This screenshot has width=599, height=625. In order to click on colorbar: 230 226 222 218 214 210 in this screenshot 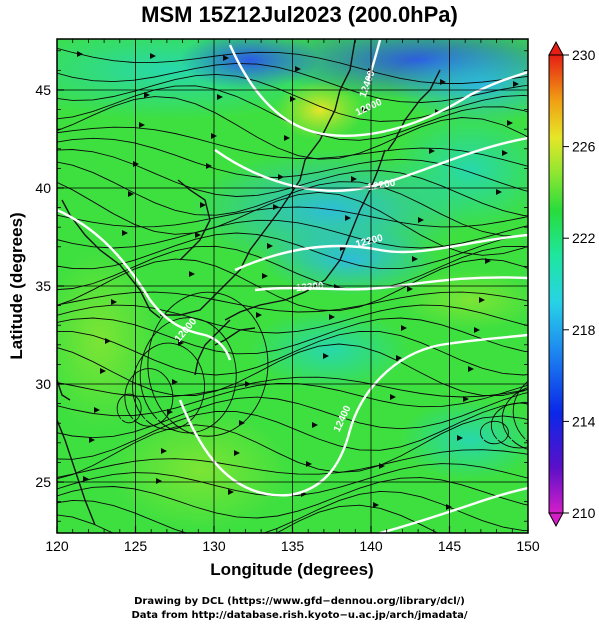, I will do `click(572, 284)`.